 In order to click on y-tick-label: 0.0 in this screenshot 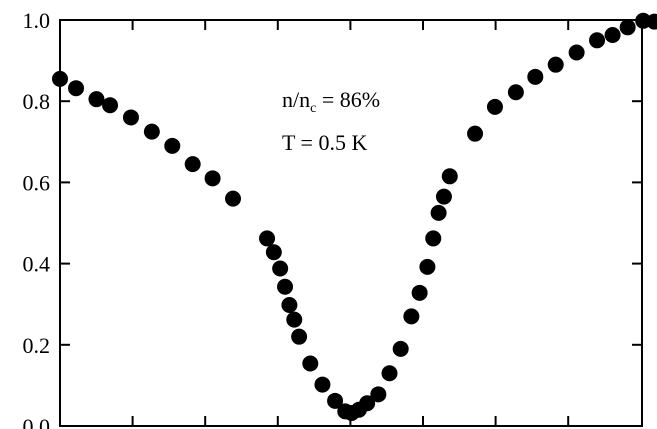, I will do `click(37, 421)`.